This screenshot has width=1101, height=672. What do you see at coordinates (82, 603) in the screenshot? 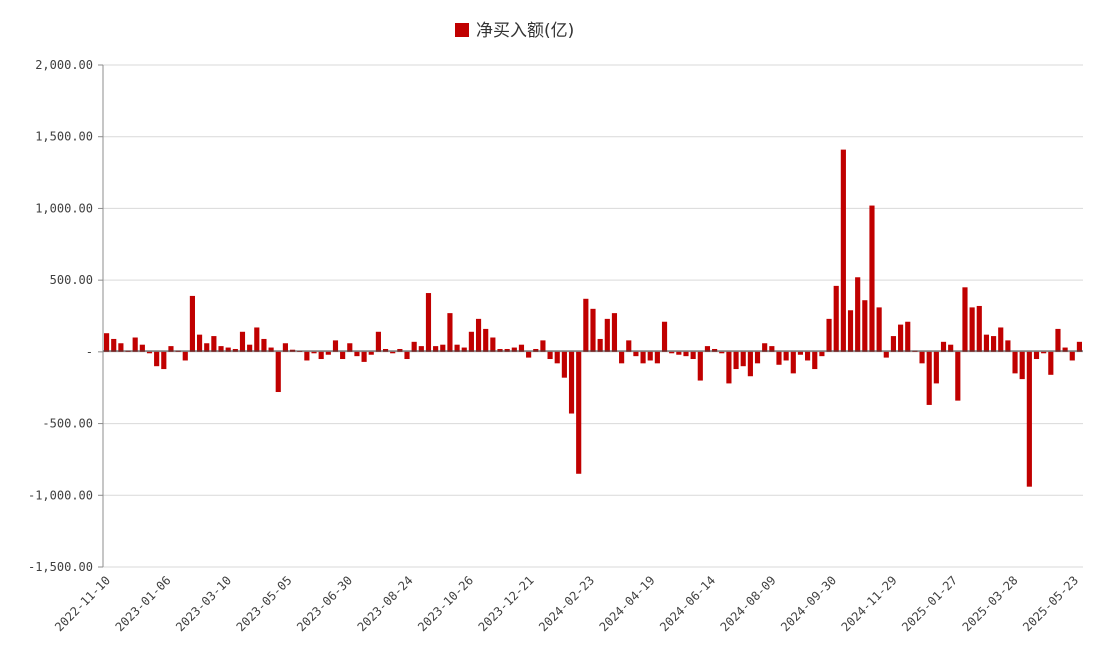
I see `x-tick-label: 2022-11-10` at bounding box center [82, 603].